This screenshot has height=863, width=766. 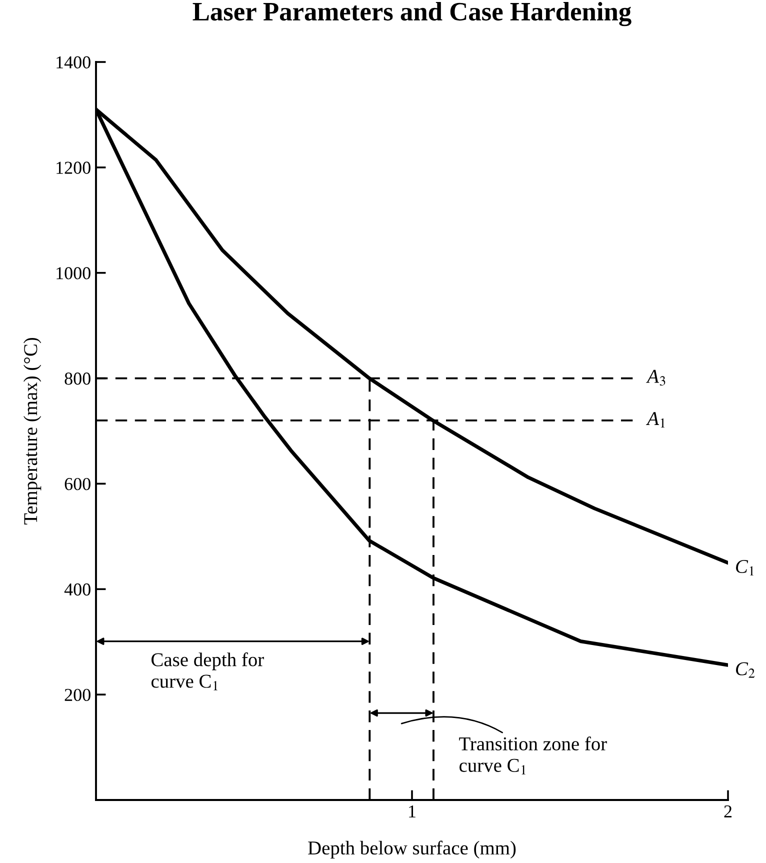 What do you see at coordinates (207, 671) in the screenshot?
I see `annotation: Case depth for curve C$_{1}$` at bounding box center [207, 671].